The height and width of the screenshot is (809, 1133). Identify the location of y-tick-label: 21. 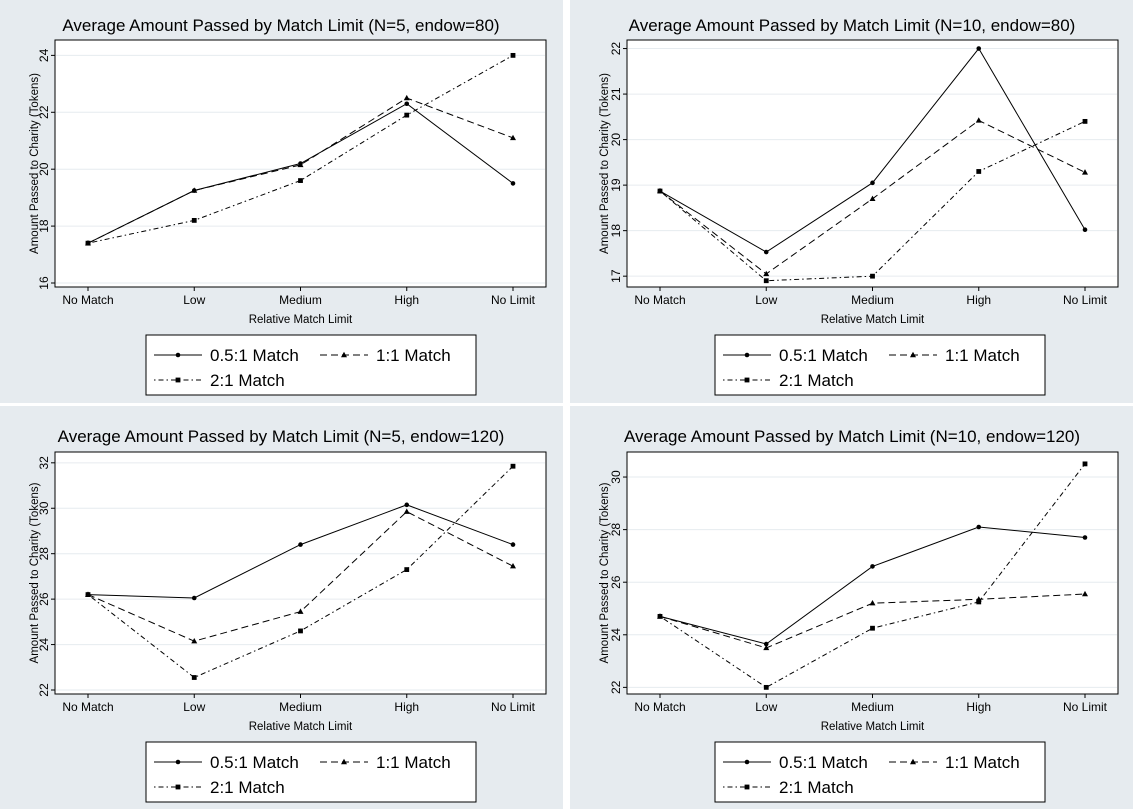
(616, 94).